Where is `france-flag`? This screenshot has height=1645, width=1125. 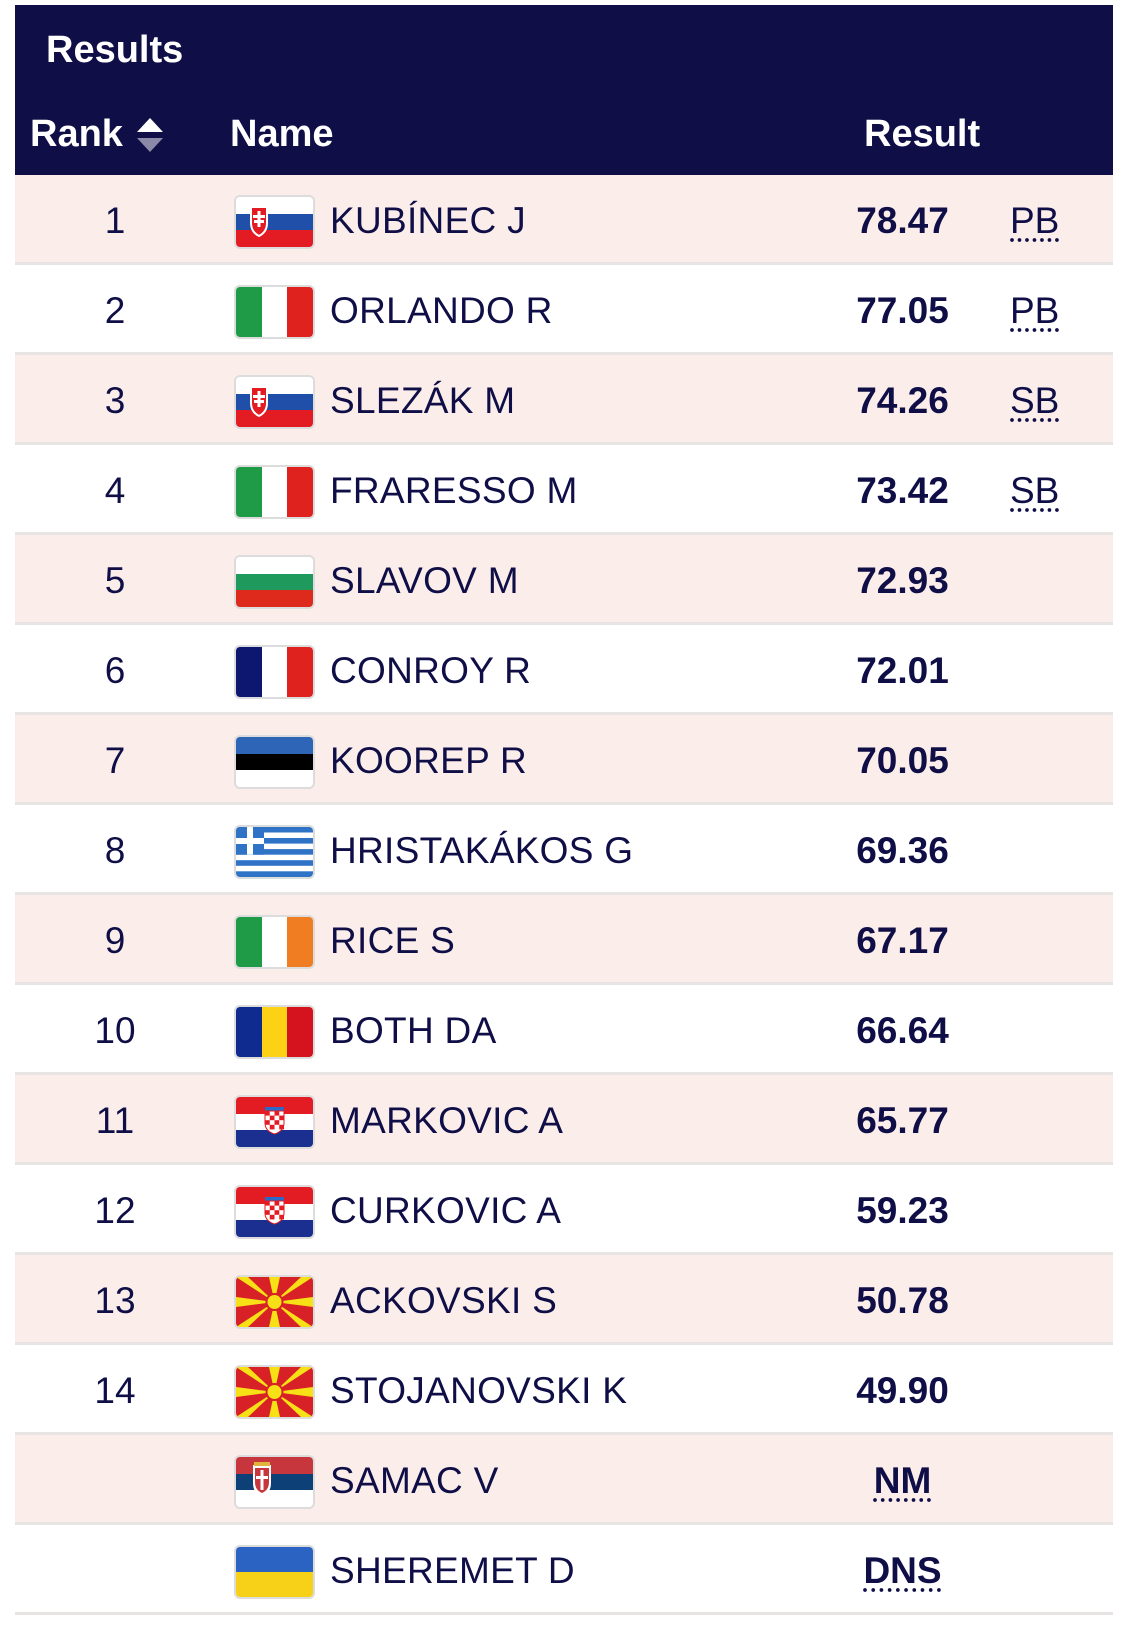
france-flag is located at coordinates (274, 672).